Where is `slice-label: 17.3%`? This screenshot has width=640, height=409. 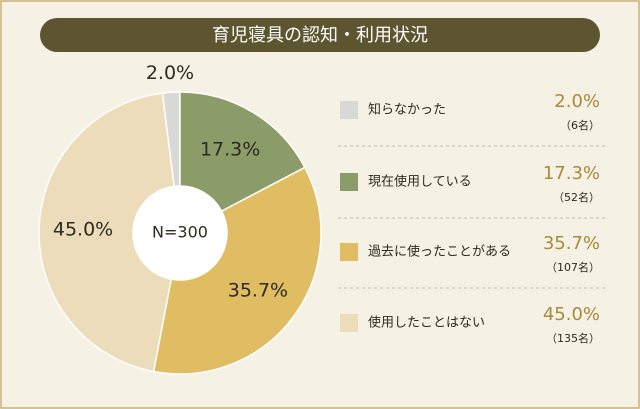 slice-label: 17.3% is located at coordinates (230, 149).